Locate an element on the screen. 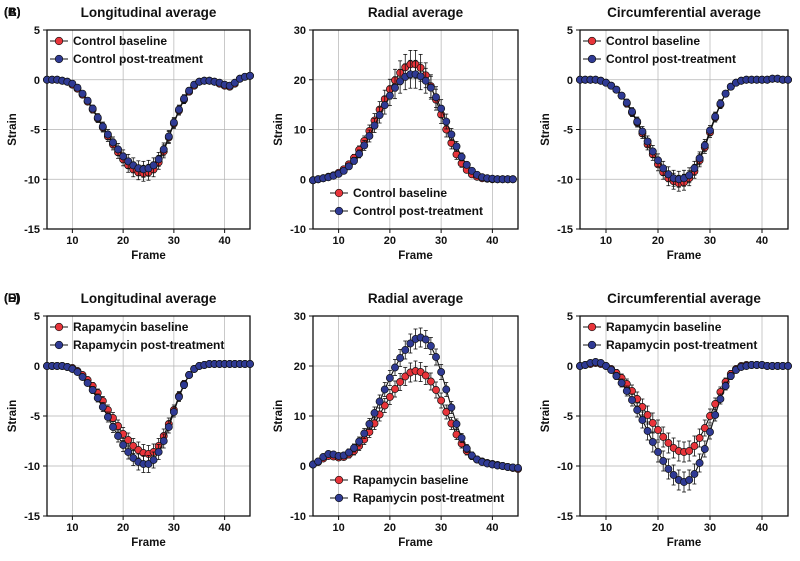 This screenshot has width=800, height=561. panel-letter: (D) is located at coordinates (12, 298).